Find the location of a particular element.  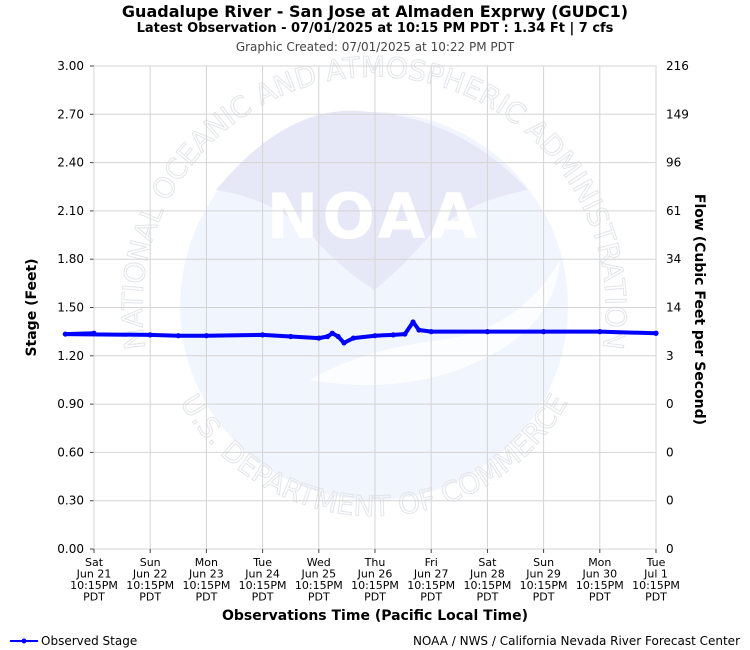

y2-tick-label: 149 is located at coordinates (677, 114).